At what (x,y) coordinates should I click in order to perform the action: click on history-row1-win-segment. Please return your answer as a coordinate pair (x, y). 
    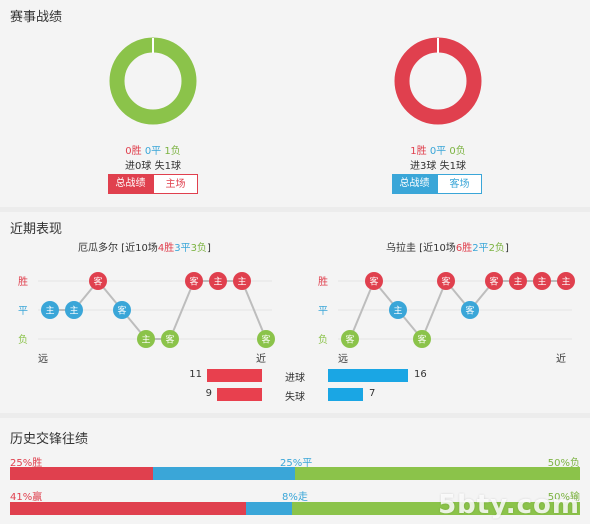
    Looking at the image, I should click on (81, 473).